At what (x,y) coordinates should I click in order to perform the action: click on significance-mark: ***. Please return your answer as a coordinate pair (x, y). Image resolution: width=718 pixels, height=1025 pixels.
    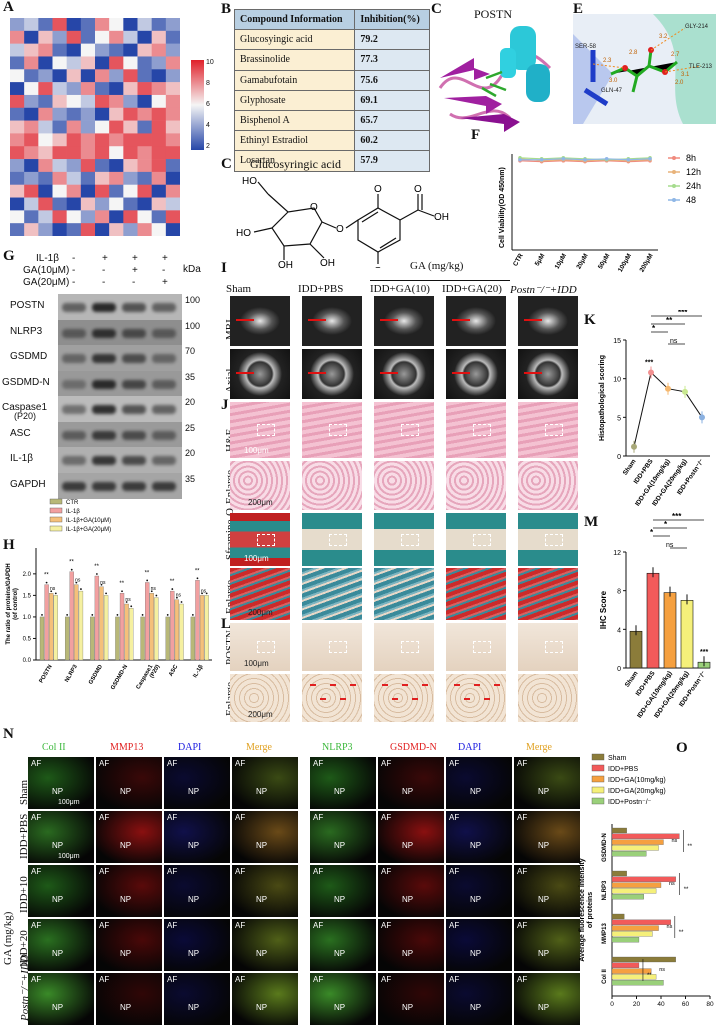
    Looking at the image, I should click on (649, 362).